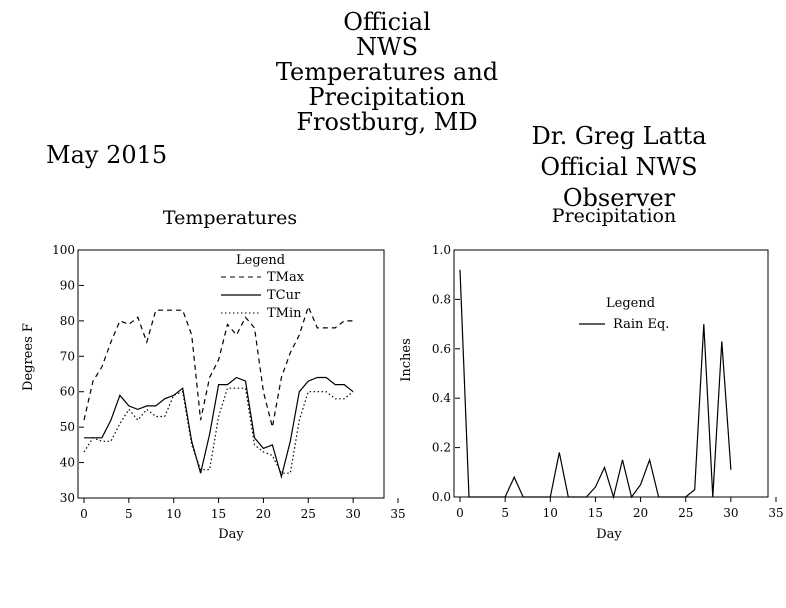 The image size is (786, 608). I want to click on temperature-y-tick-label: 90, so click(67, 285).